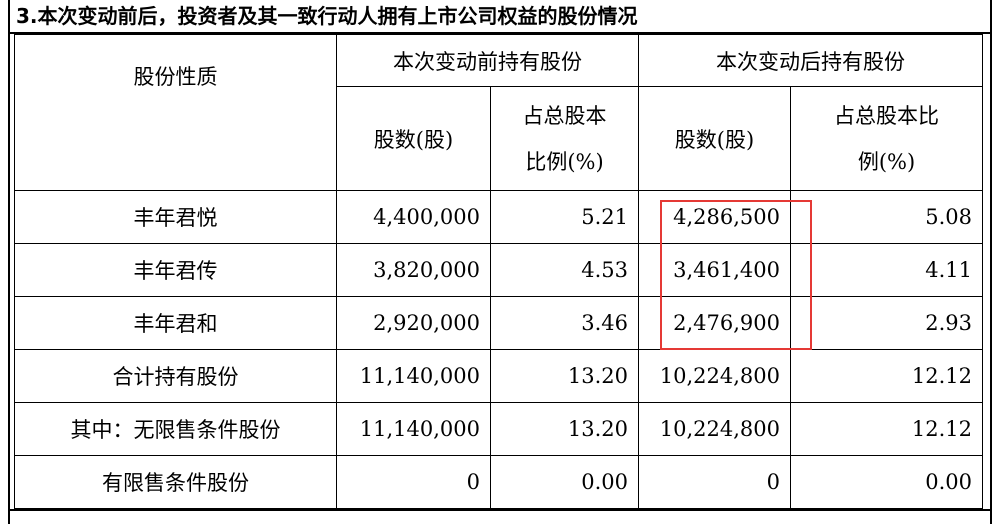 This screenshot has width=1003, height=524. Describe the element at coordinates (810, 60) in the screenshot. I see `header-after-group: 本次变动后持有股份` at that location.